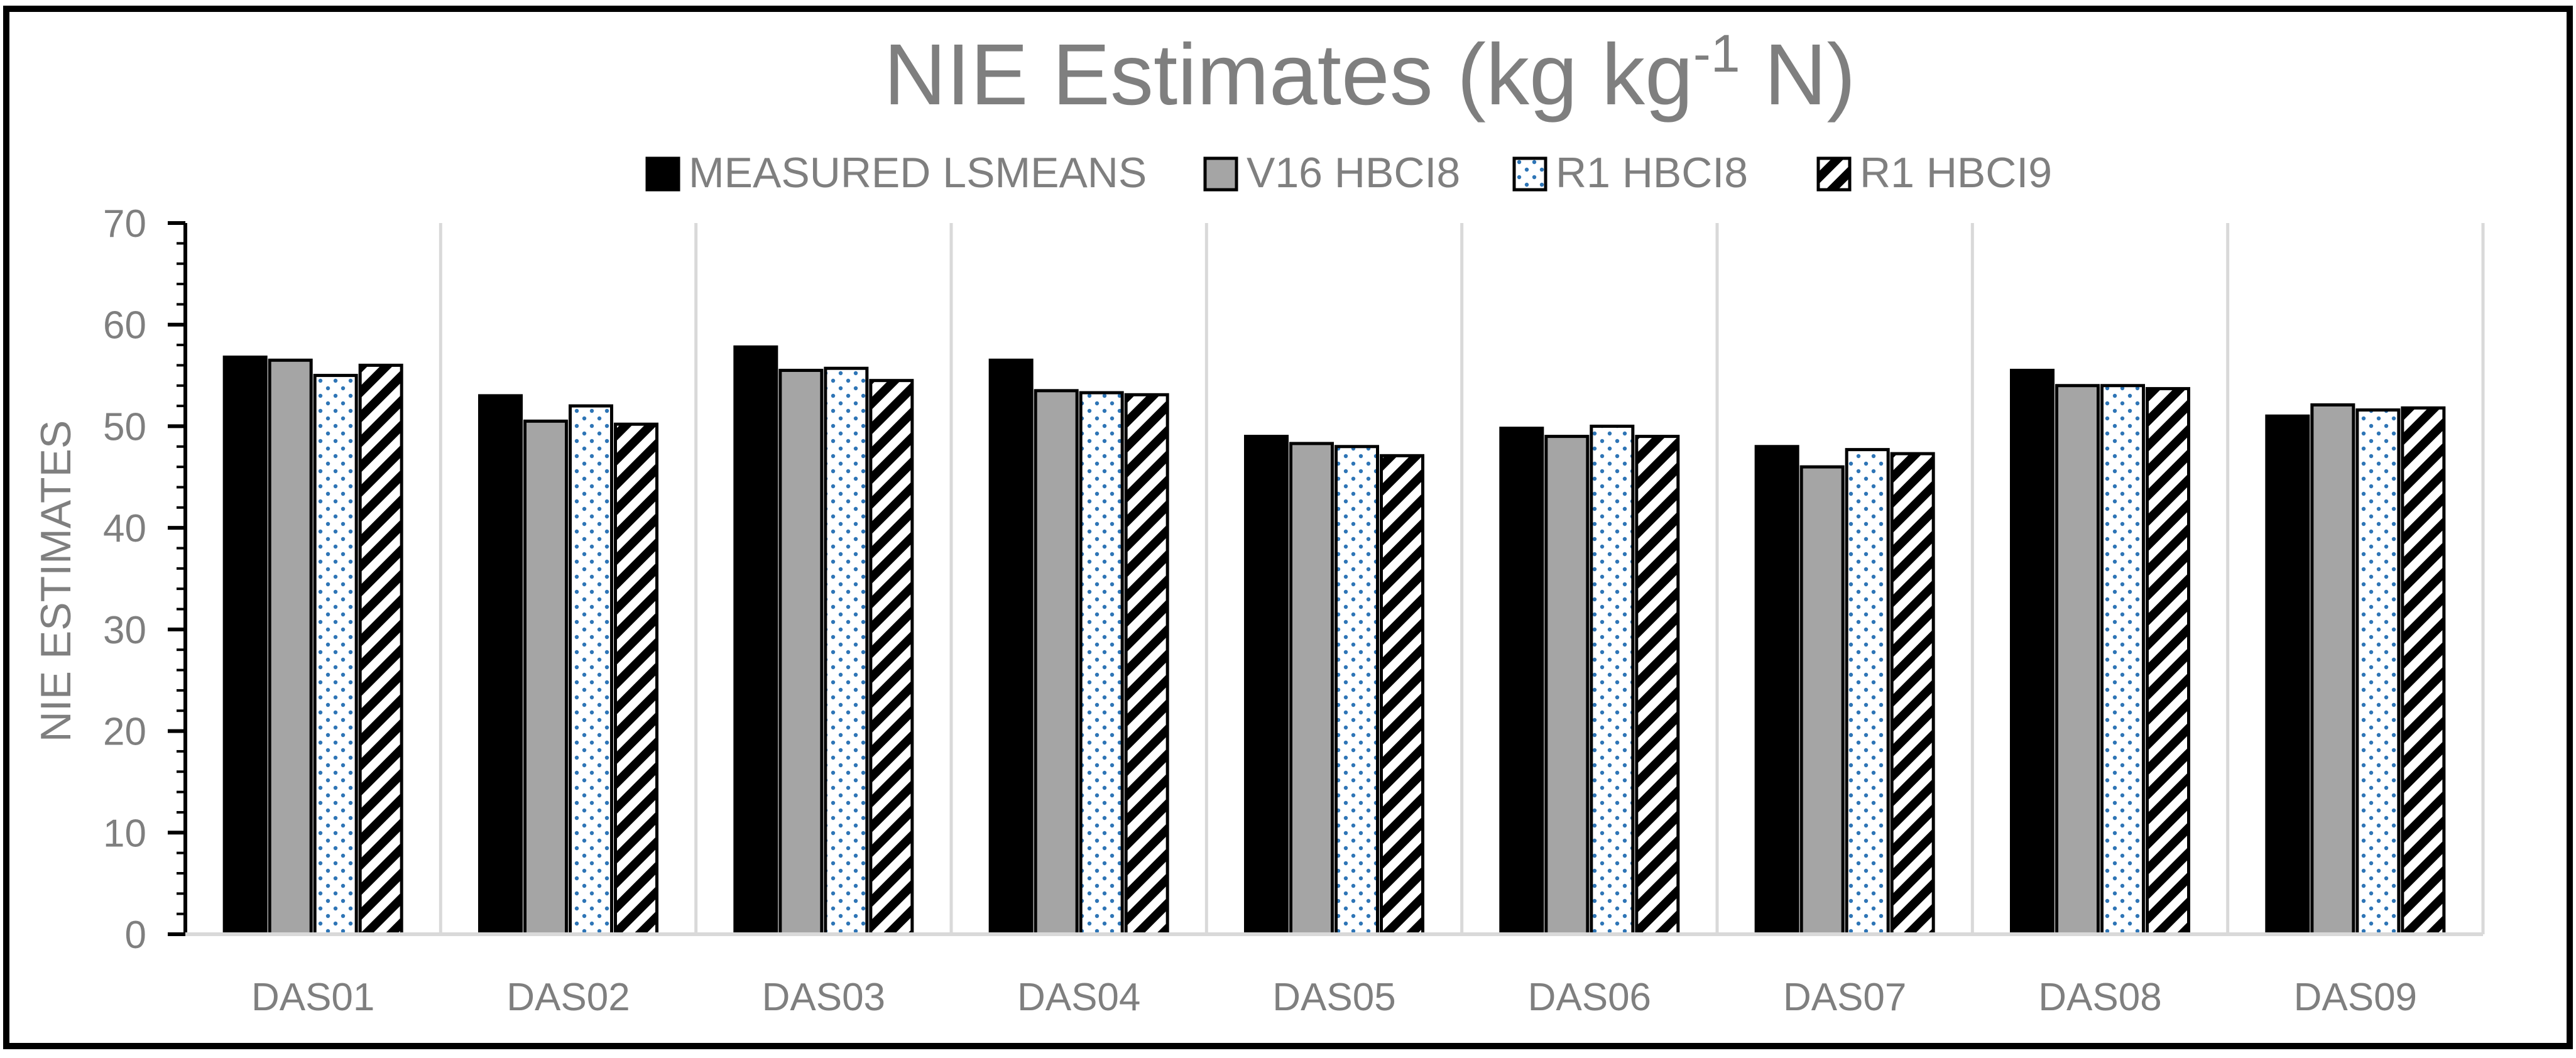  I want to click on y-tick-label: 40, so click(125, 528).